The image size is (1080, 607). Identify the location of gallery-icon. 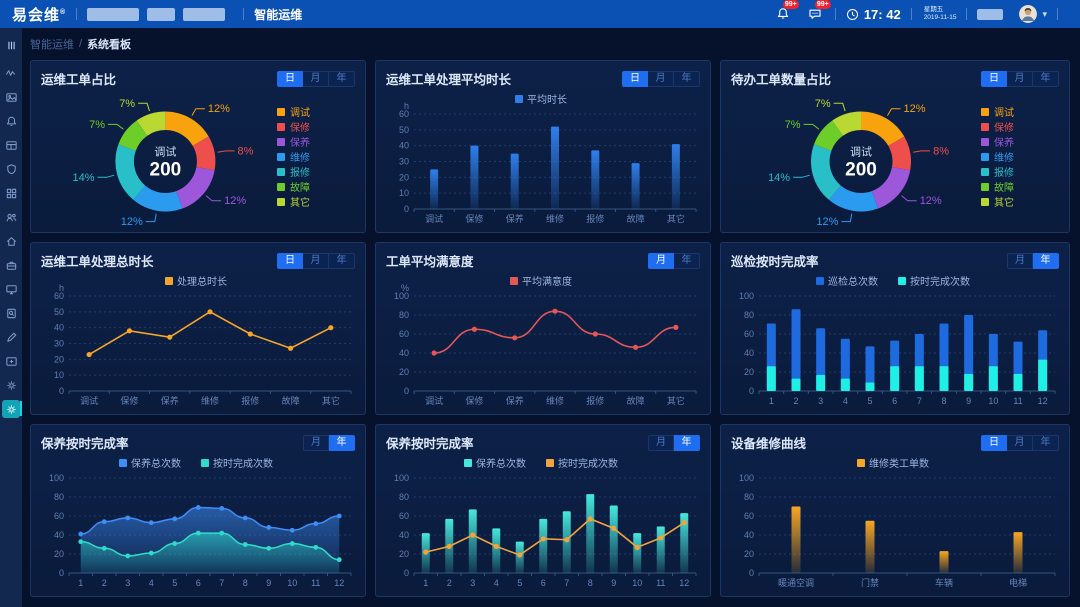
(11, 97).